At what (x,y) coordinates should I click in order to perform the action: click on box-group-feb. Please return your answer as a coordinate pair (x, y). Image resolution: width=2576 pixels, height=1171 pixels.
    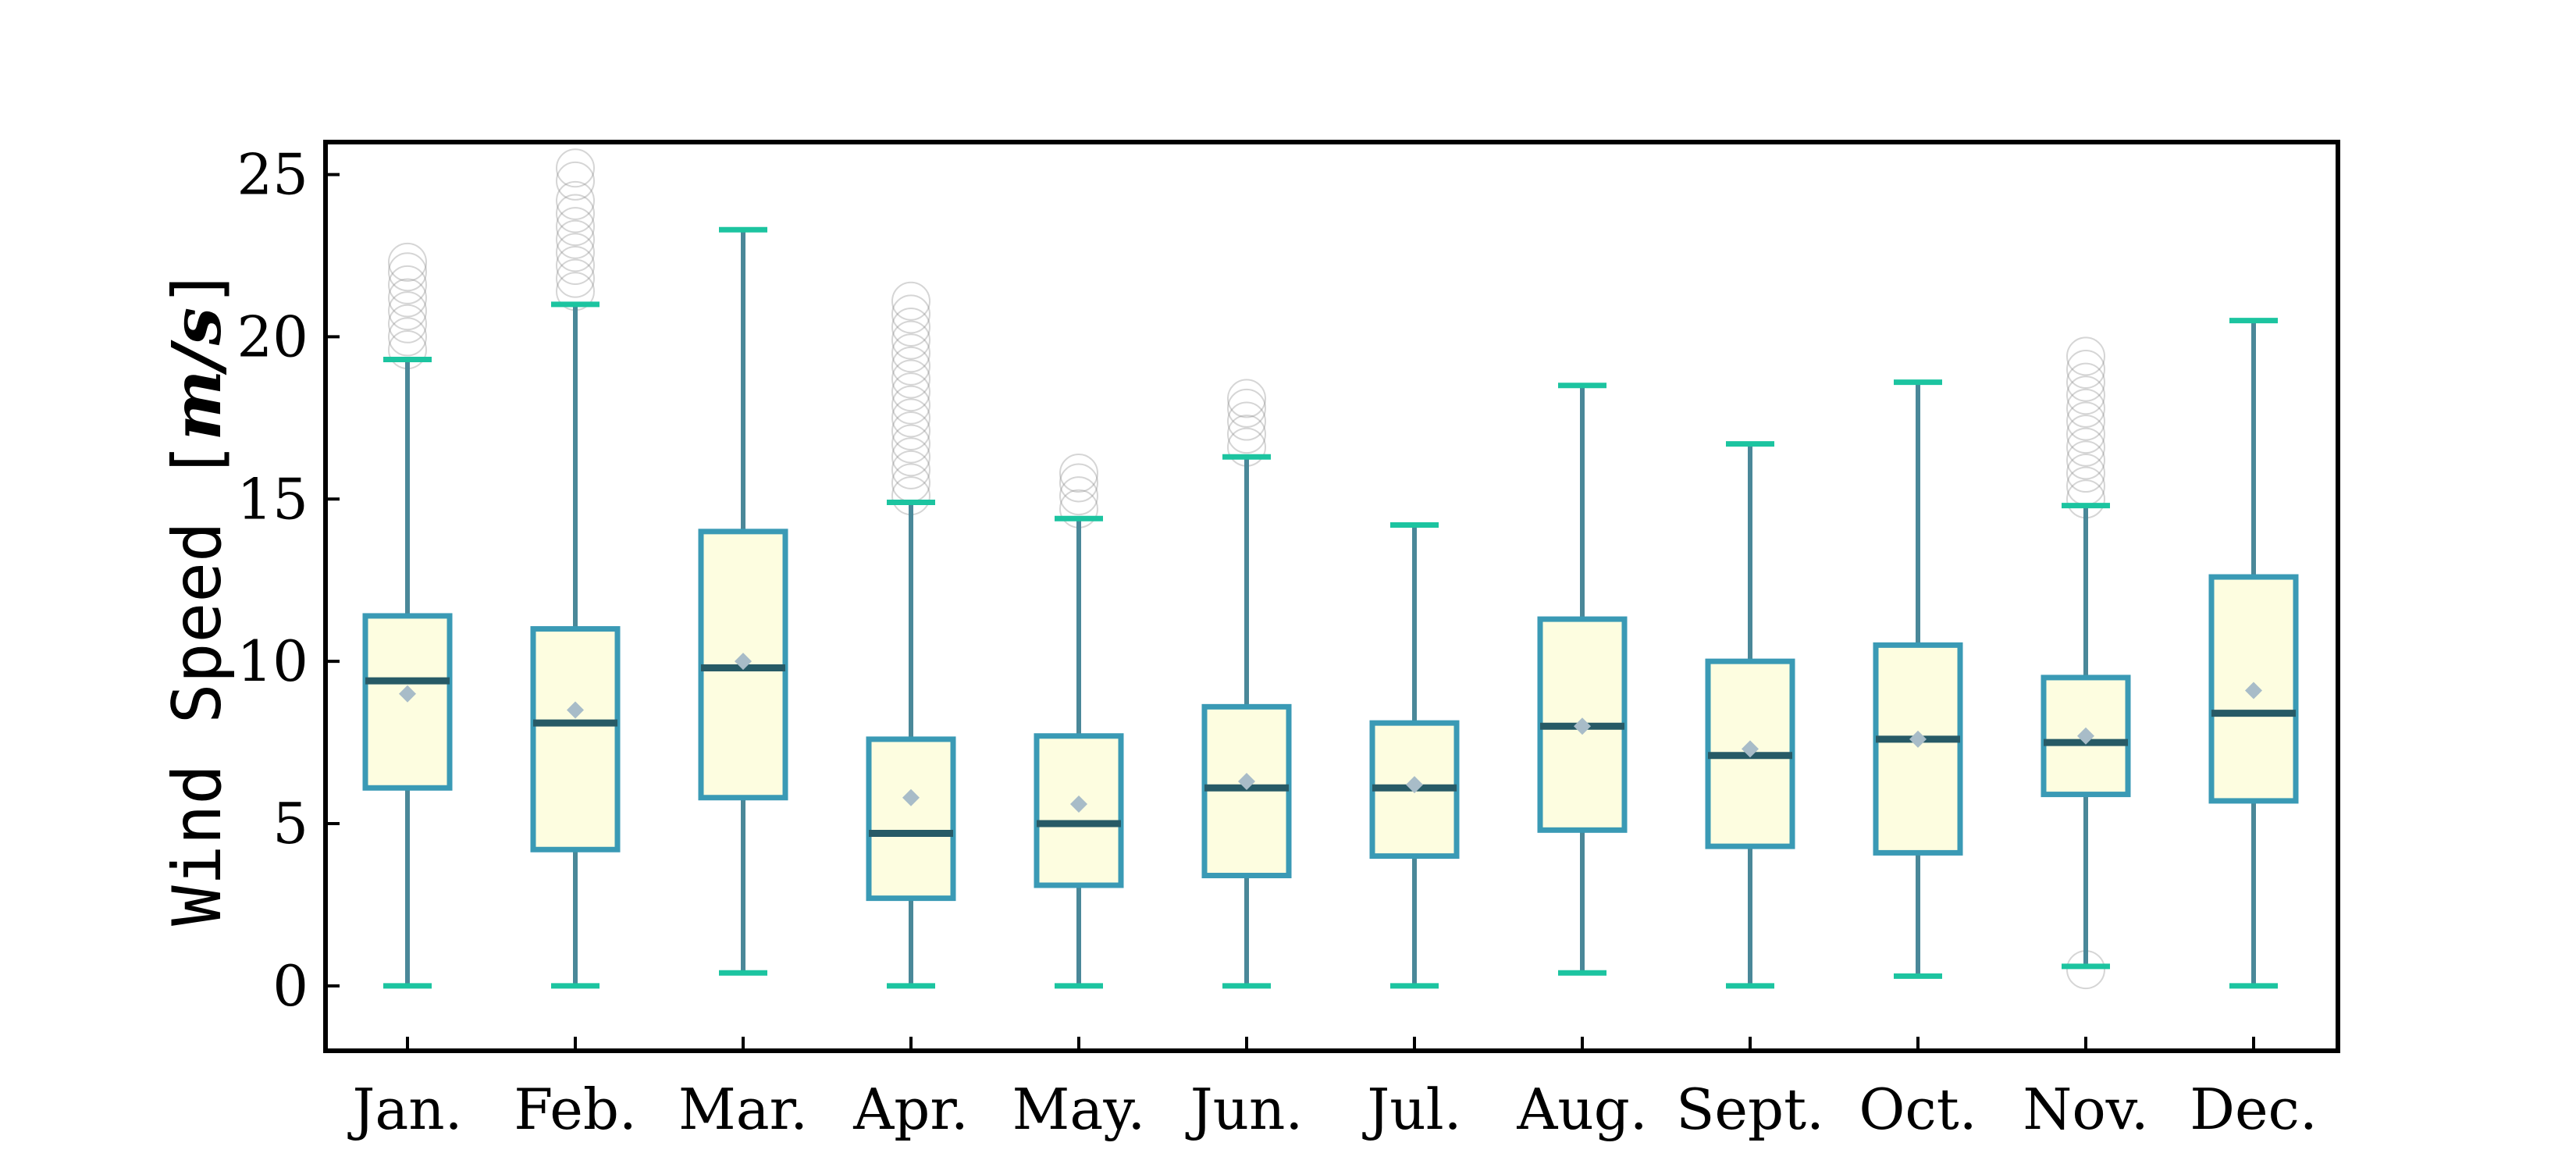
    Looking at the image, I should click on (575, 568).